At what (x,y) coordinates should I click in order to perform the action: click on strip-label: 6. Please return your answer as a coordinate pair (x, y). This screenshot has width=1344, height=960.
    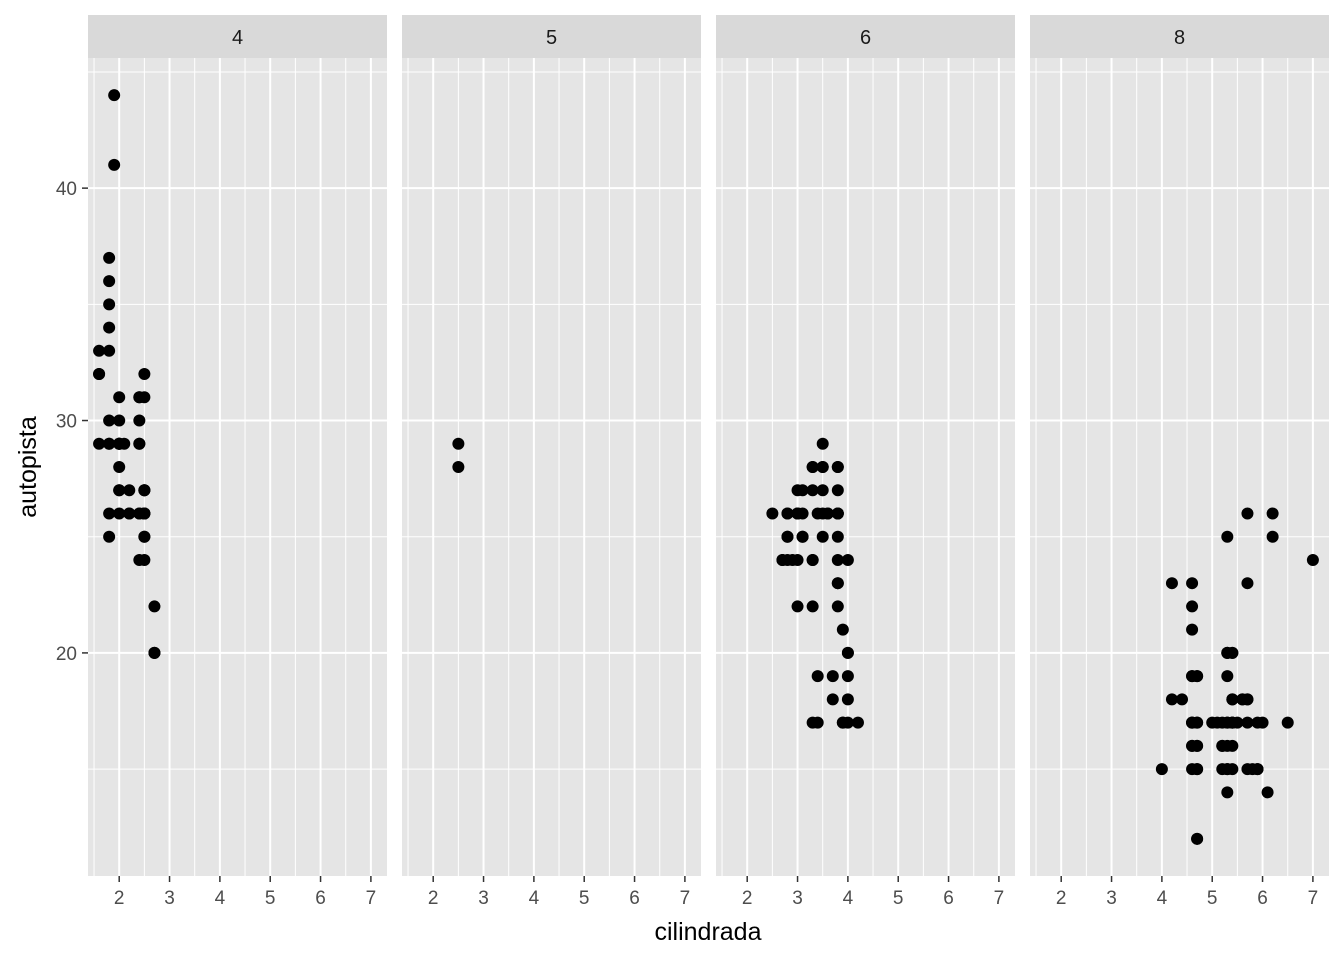
    Looking at the image, I should click on (865, 38).